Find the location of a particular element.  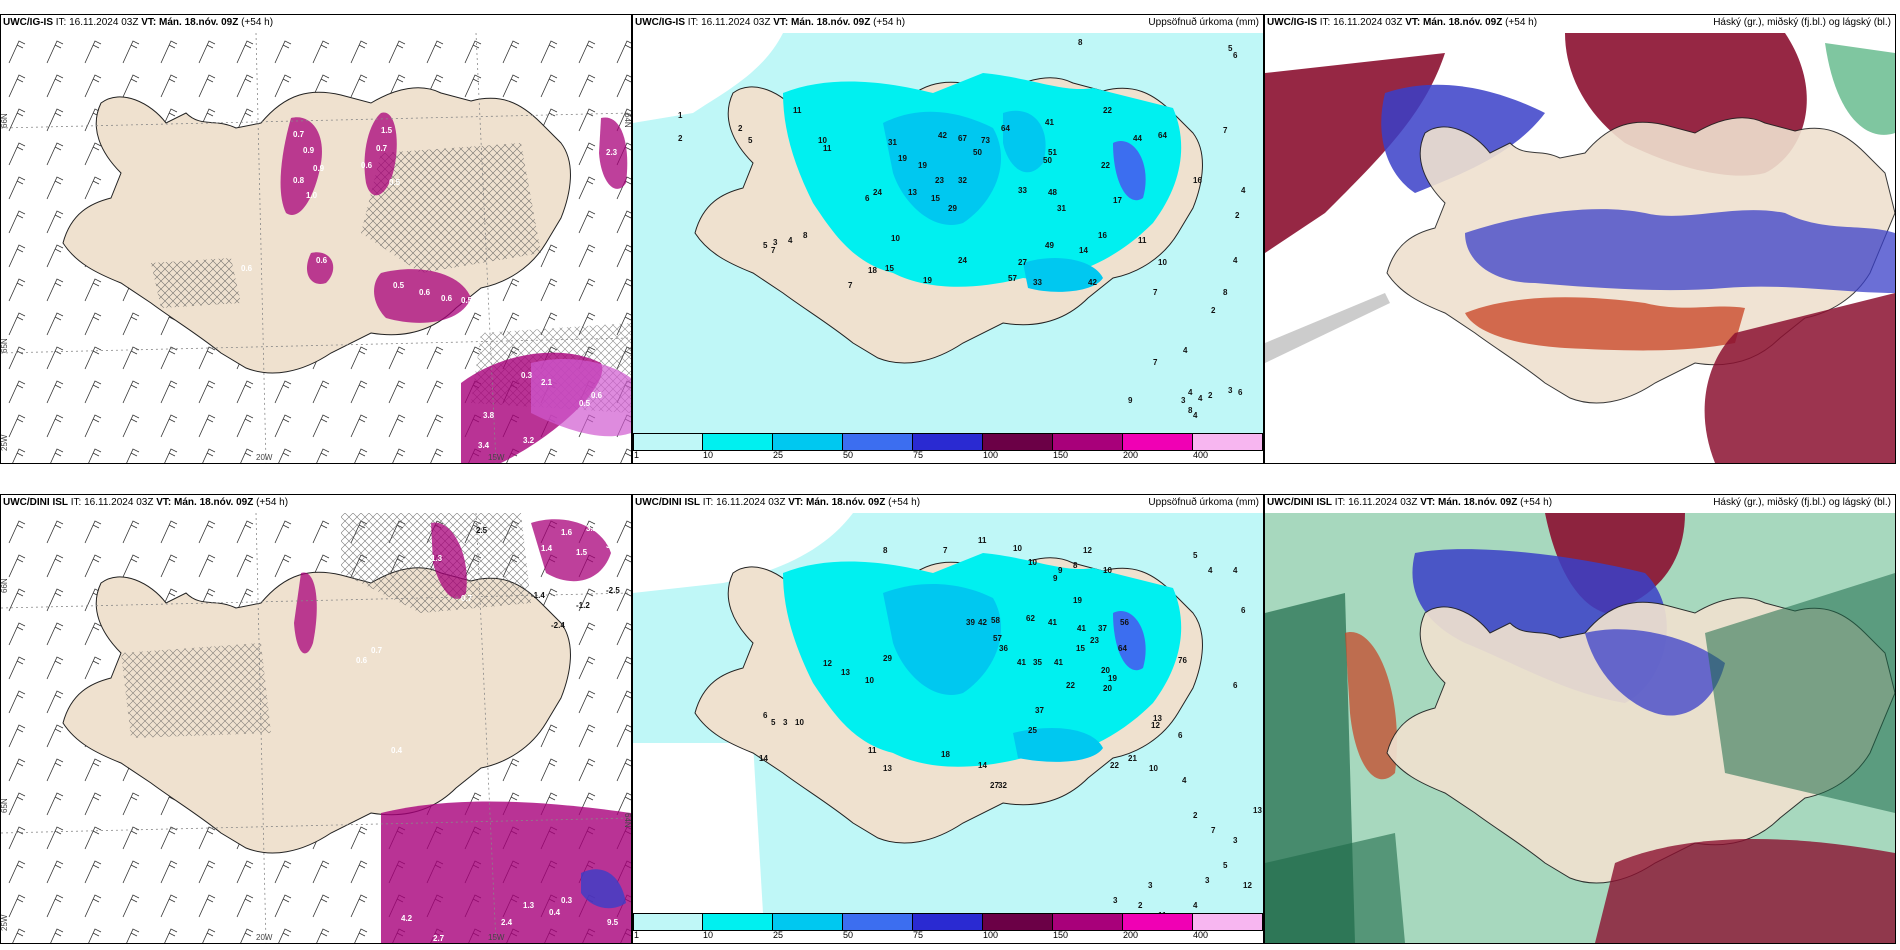

point-label: 3.0 is located at coordinates (612, 545).